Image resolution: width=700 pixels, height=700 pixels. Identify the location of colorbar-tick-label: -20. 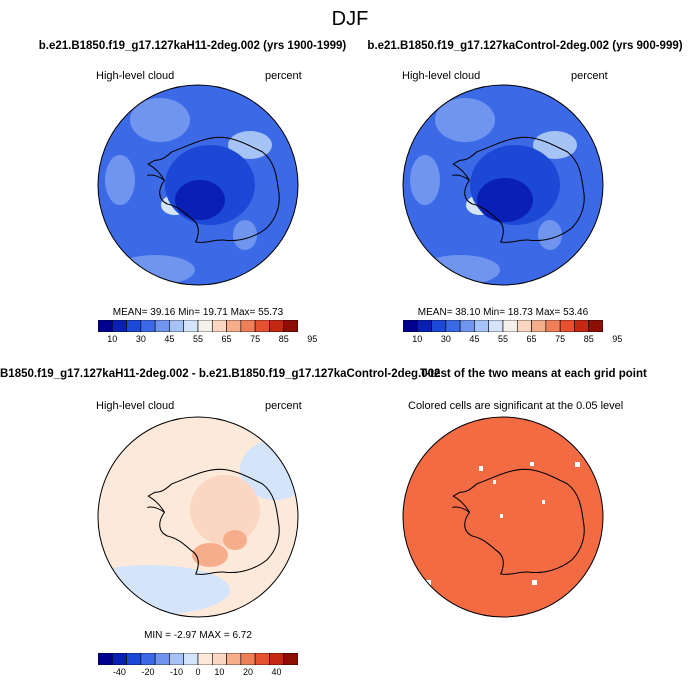
(148, 672).